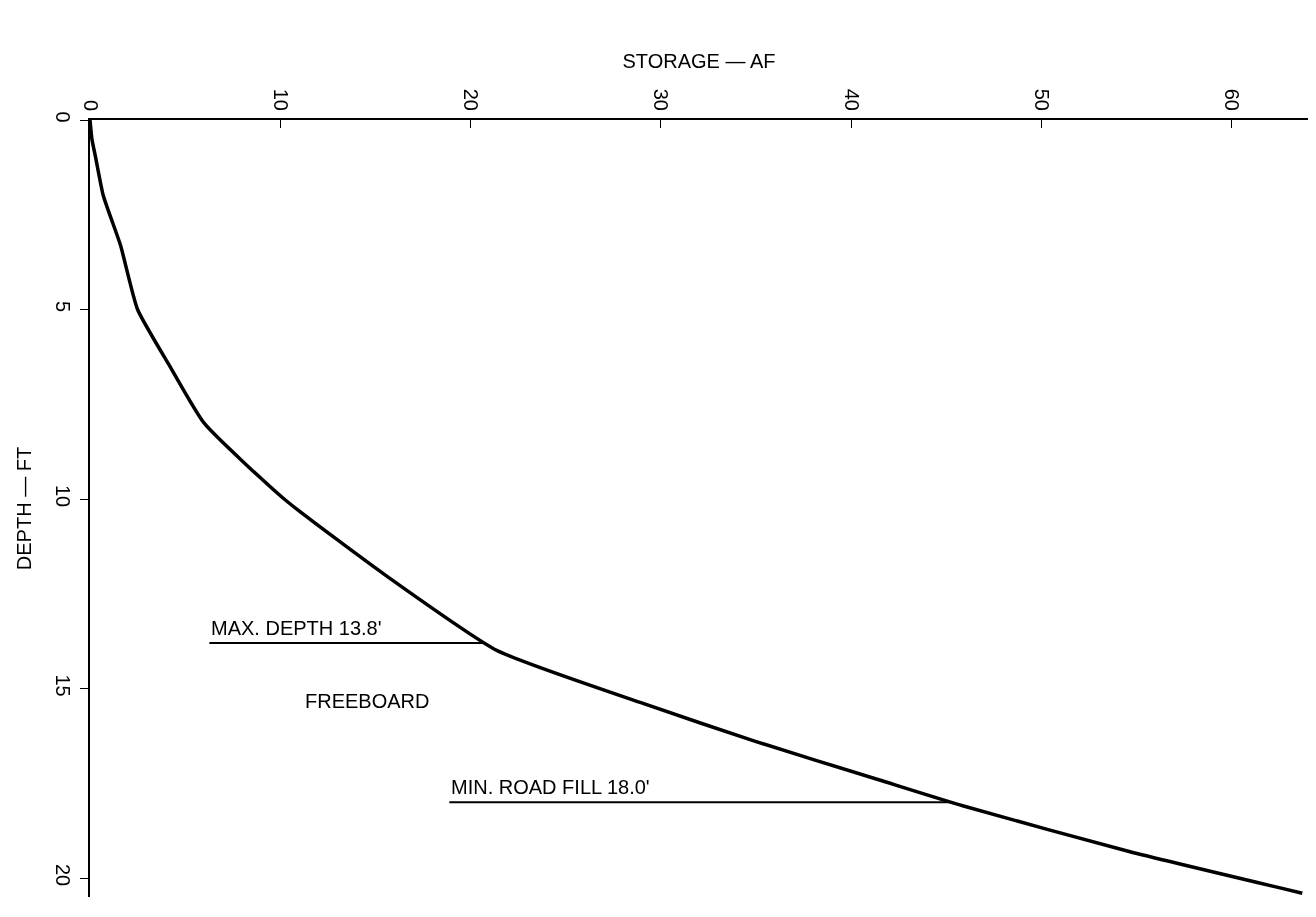 The width and height of the screenshot is (1316, 917). I want to click on y-tick-label: 15, so click(63, 685).